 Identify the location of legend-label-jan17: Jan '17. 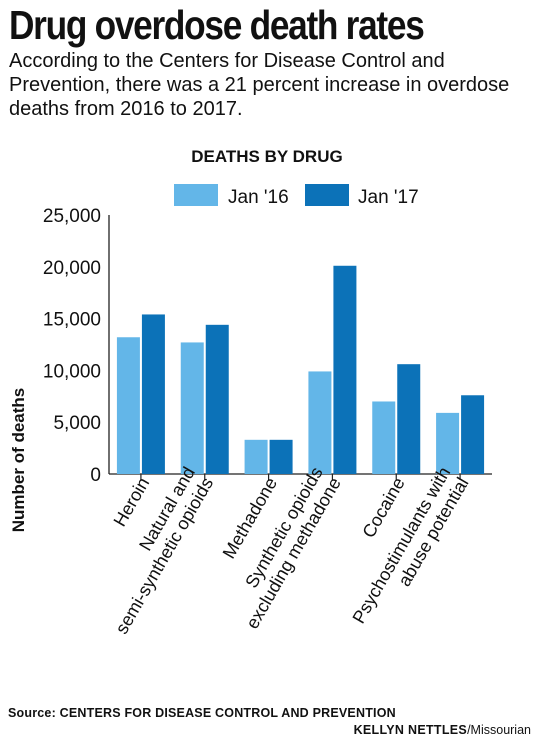
(388, 197).